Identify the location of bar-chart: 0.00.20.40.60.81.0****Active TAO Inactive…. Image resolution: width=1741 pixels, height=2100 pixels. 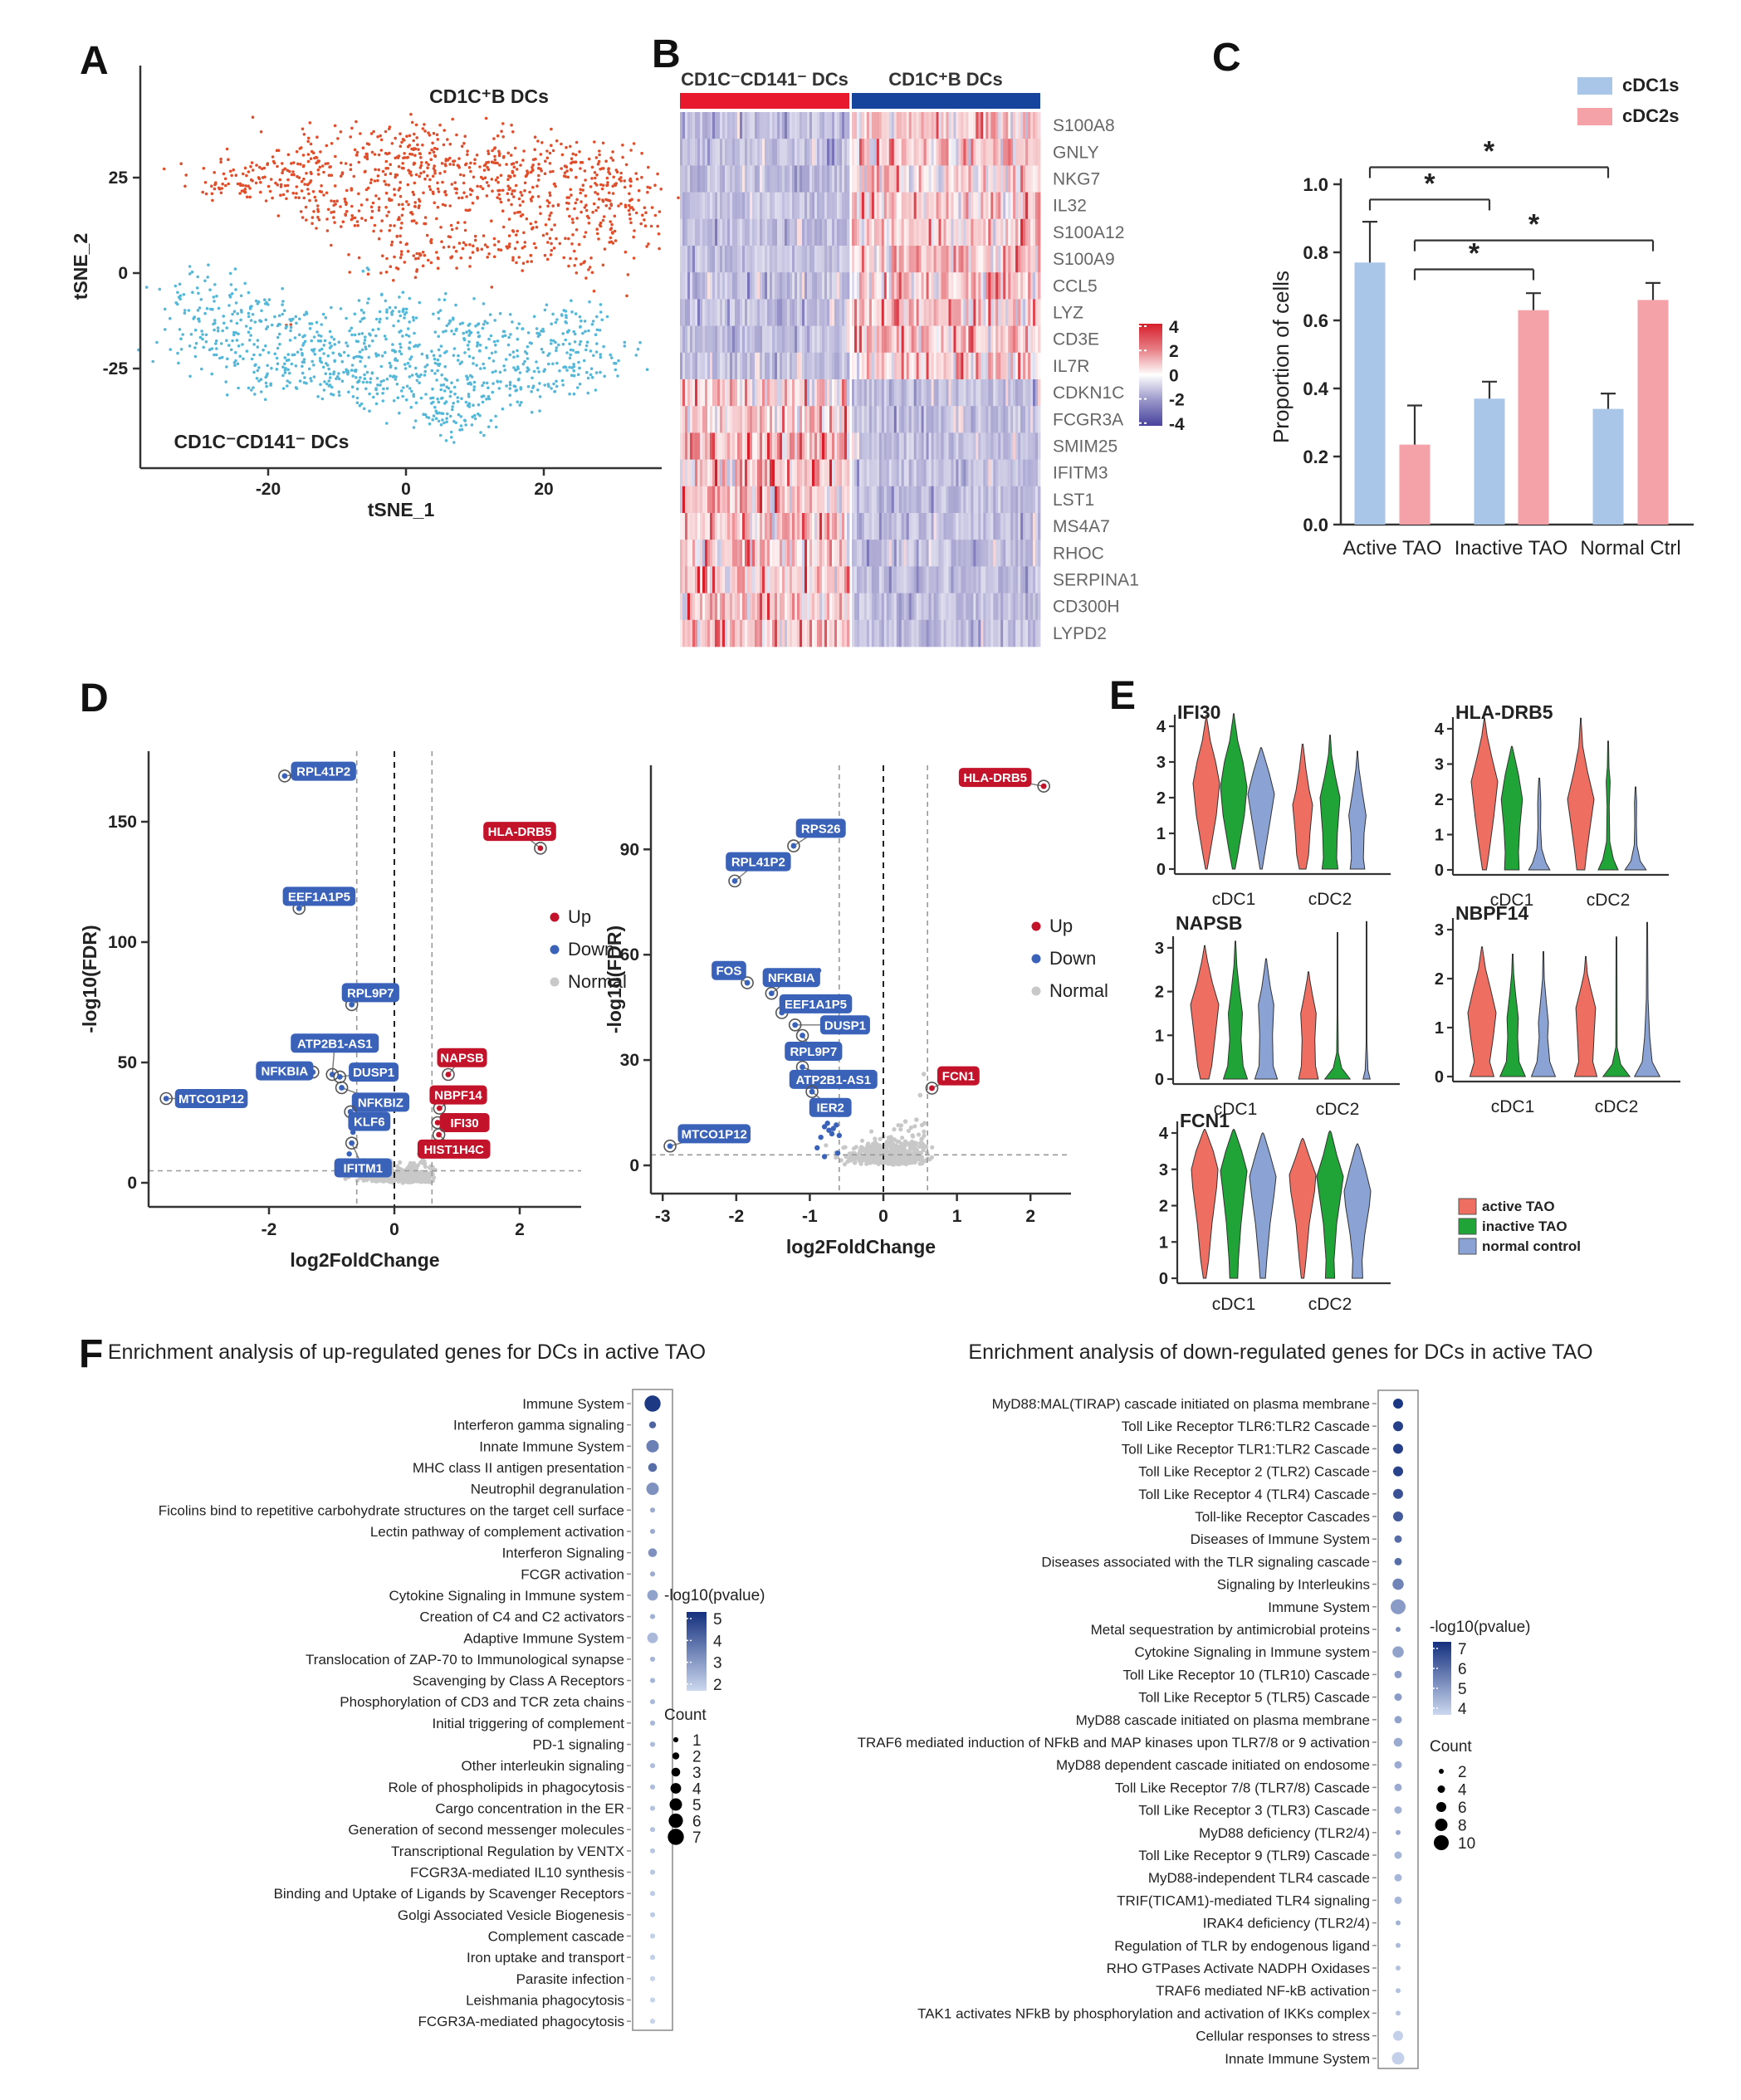
(1481, 317).